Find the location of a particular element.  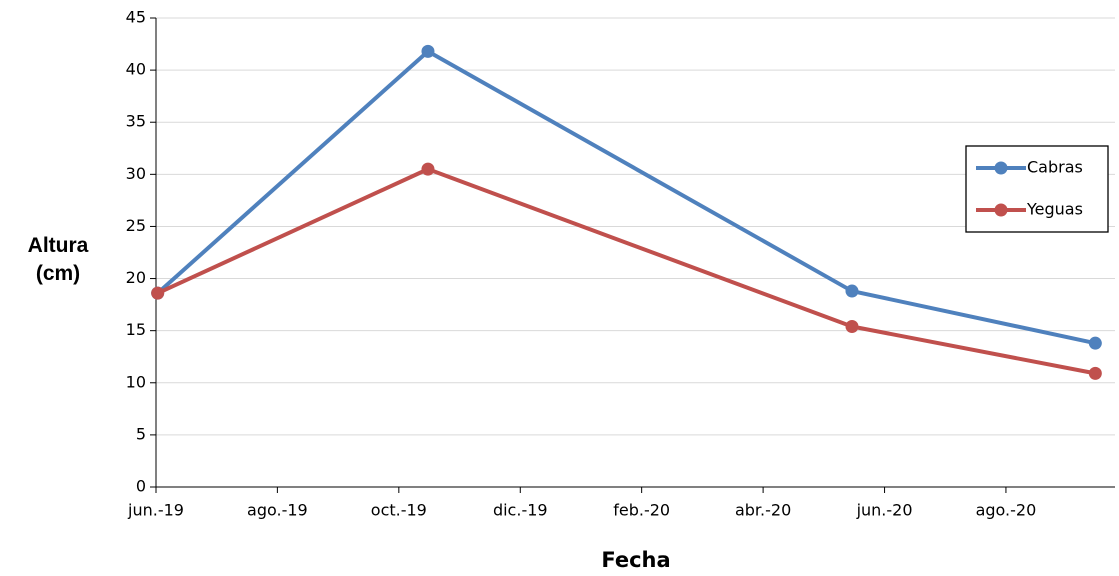

y-tick-label: 0 is located at coordinates (141, 486).